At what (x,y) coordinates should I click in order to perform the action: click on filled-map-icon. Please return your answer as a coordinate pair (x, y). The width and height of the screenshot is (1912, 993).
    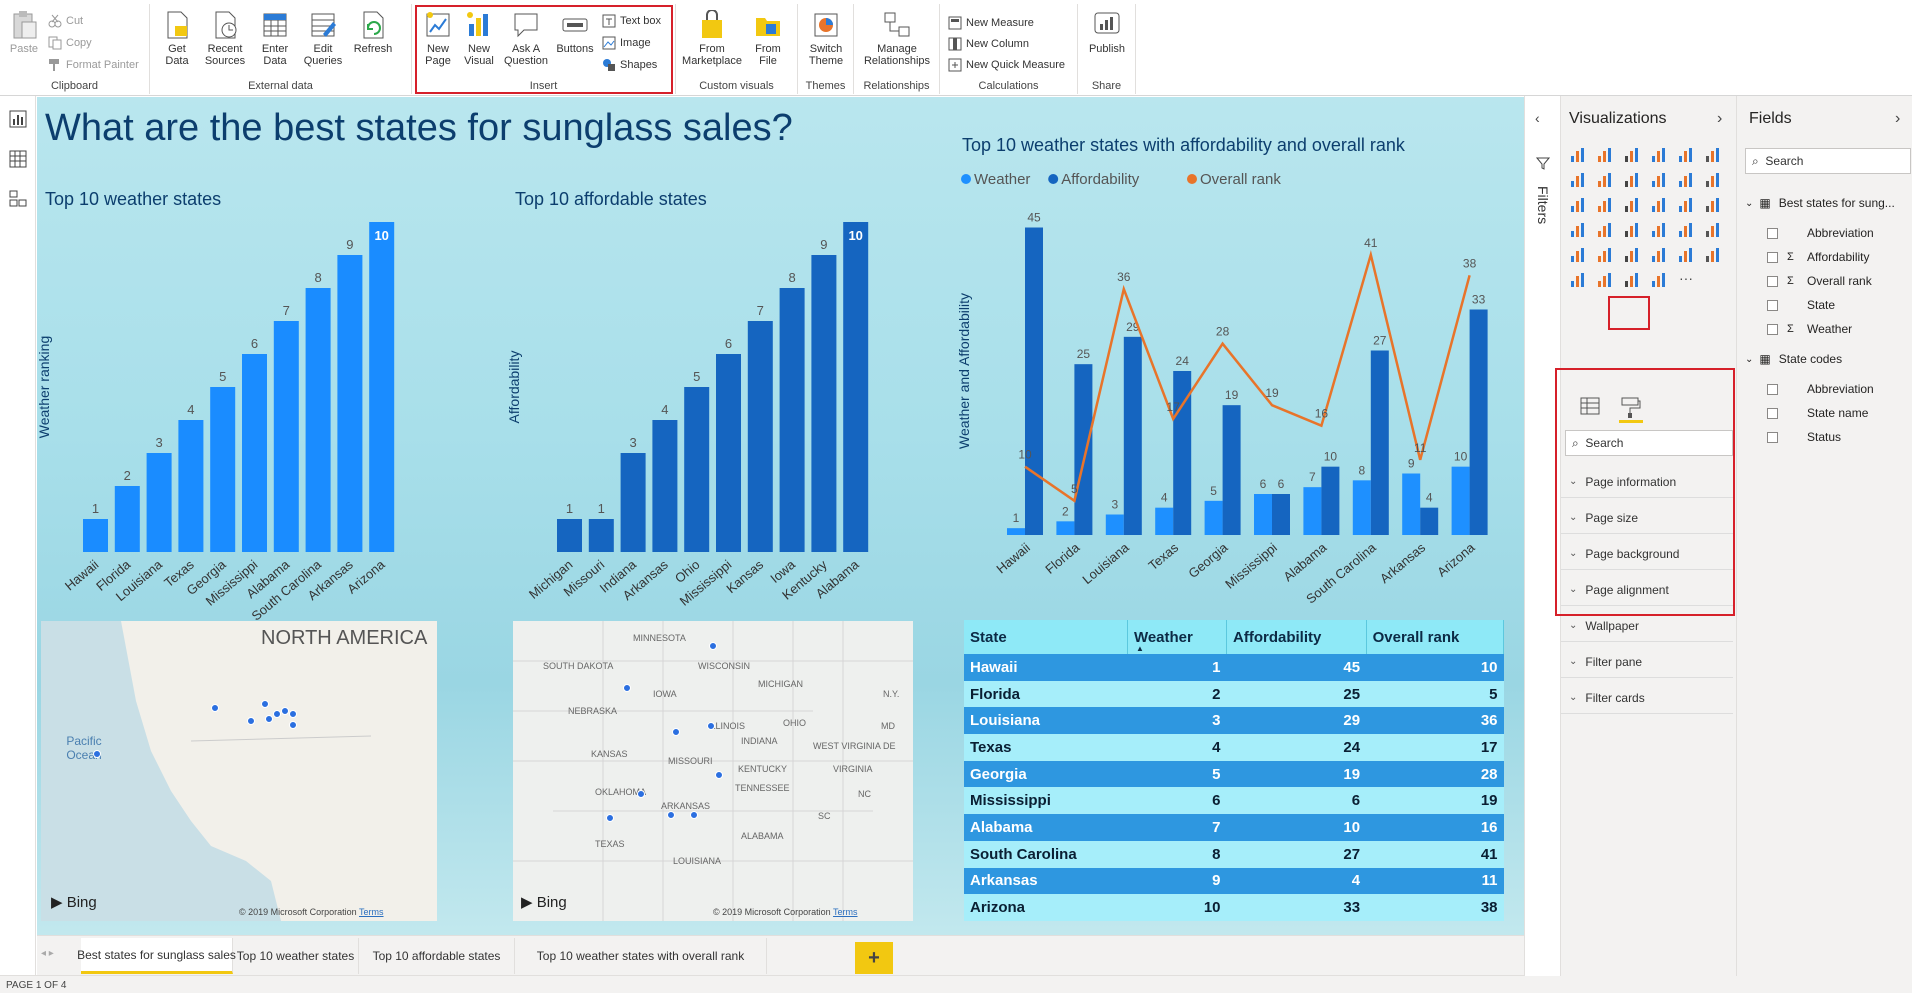
    Looking at the image, I should click on (1605, 230).